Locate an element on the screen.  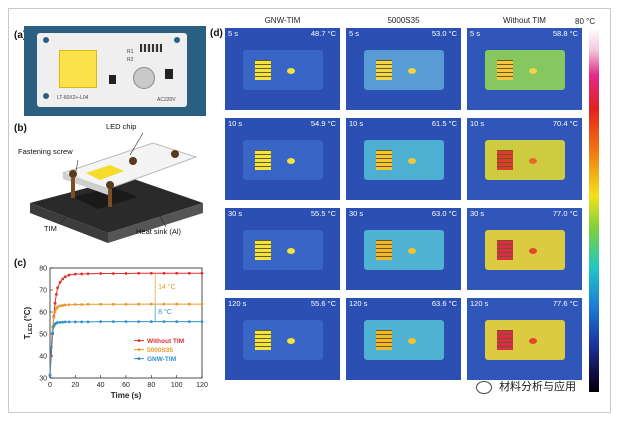
y-tick-label: 40 is located at coordinates (43, 357).